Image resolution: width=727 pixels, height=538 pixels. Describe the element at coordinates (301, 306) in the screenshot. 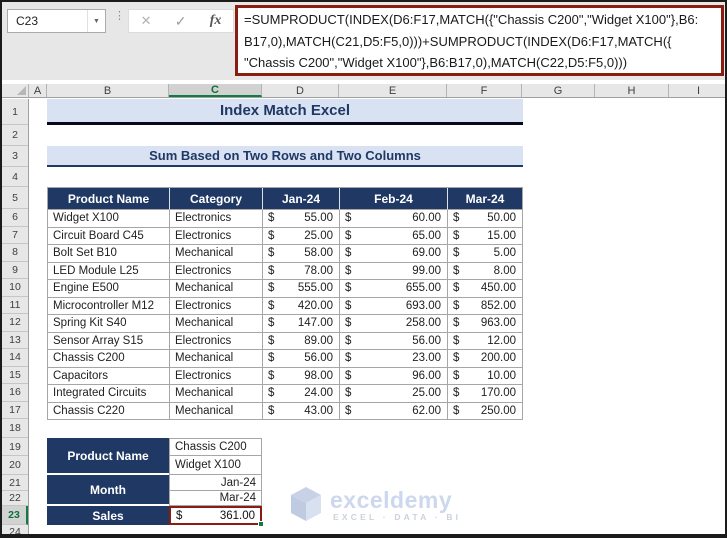

I see `cell-amount: $420.00` at that location.